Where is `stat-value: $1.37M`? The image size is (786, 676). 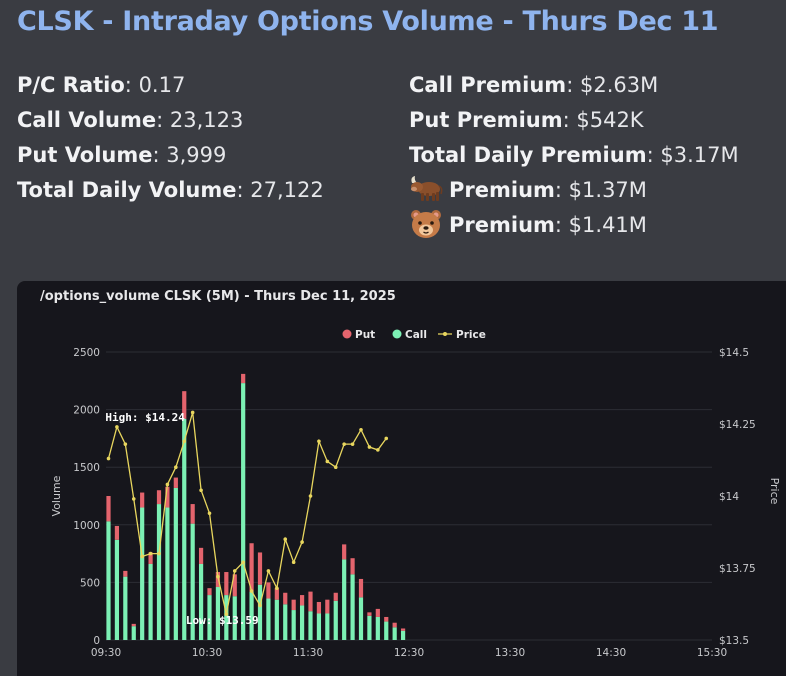
stat-value: $1.37M is located at coordinates (607, 190).